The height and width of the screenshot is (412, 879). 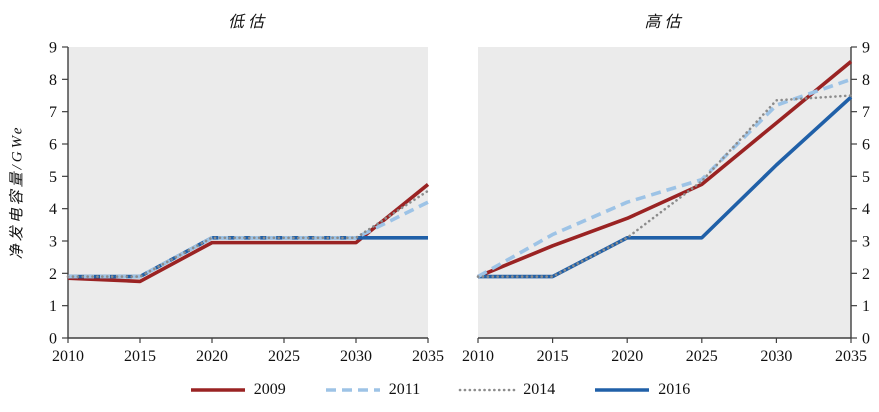 What do you see at coordinates (439, 390) in the screenshot?
I see `legend: 2009 2011 2014 2016` at bounding box center [439, 390].